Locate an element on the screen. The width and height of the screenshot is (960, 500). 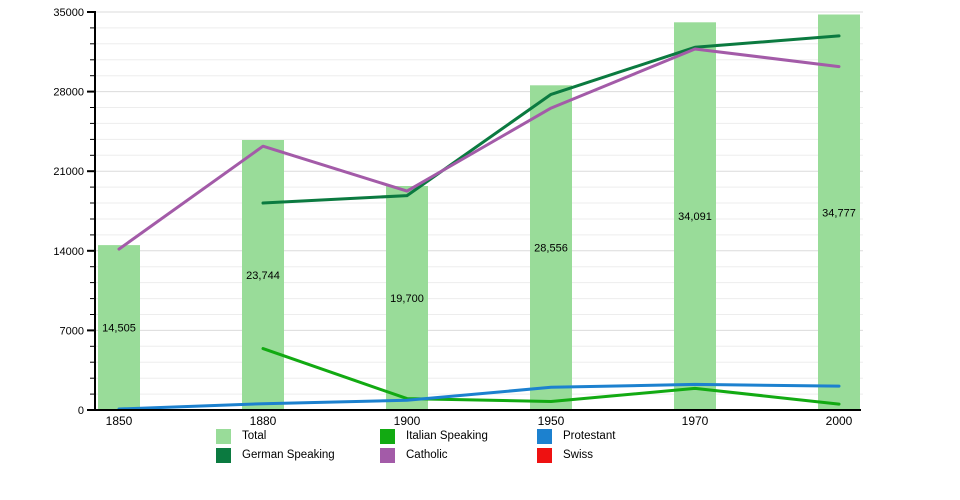
legend-item-protestant: Protestant is located at coordinates (576, 436).